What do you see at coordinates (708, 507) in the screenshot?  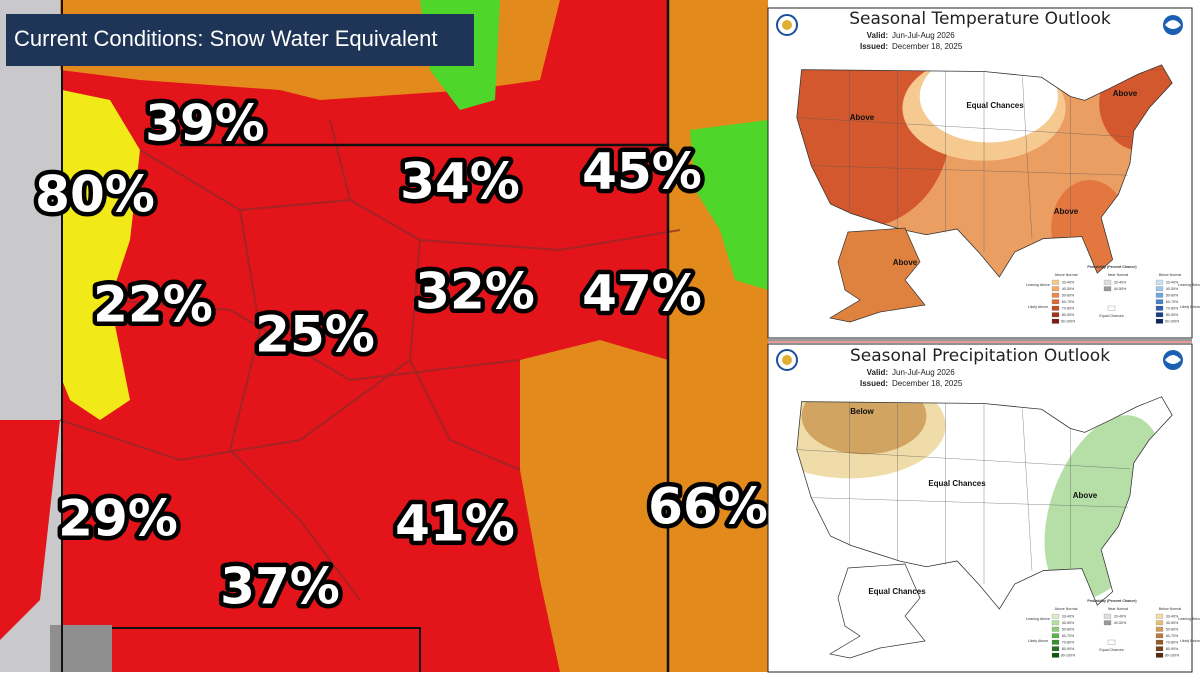 I see `percent-label: 66%` at bounding box center [708, 507].